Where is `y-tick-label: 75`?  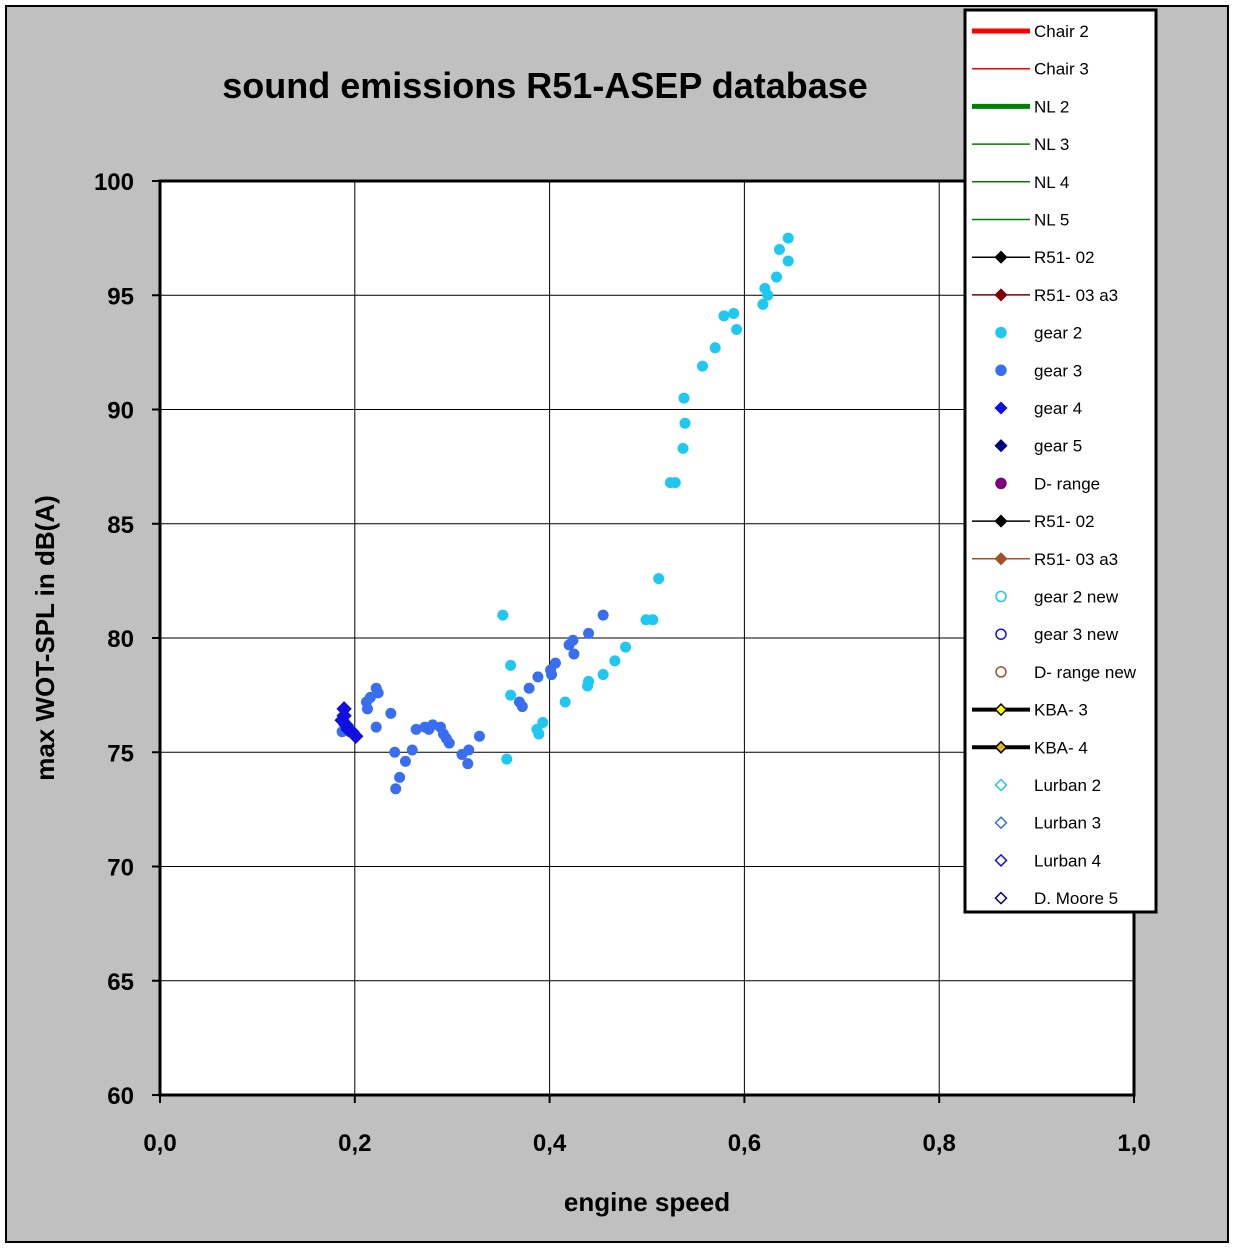
y-tick-label: 75 is located at coordinates (120, 753).